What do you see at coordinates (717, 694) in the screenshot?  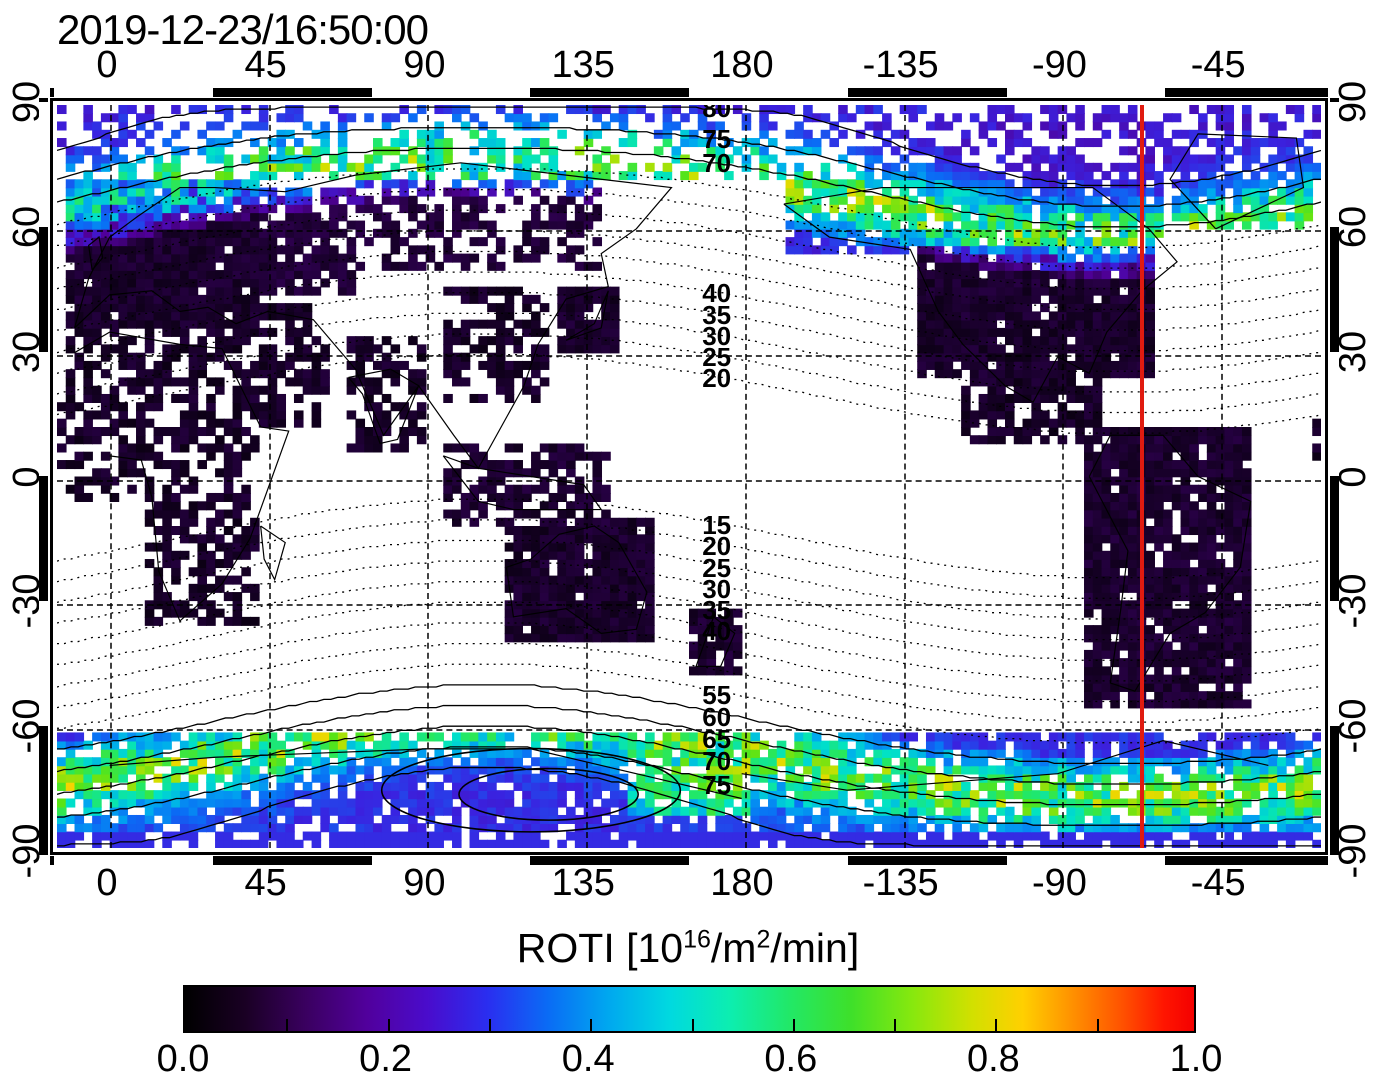 I see `contour-label-55: 55` at bounding box center [717, 694].